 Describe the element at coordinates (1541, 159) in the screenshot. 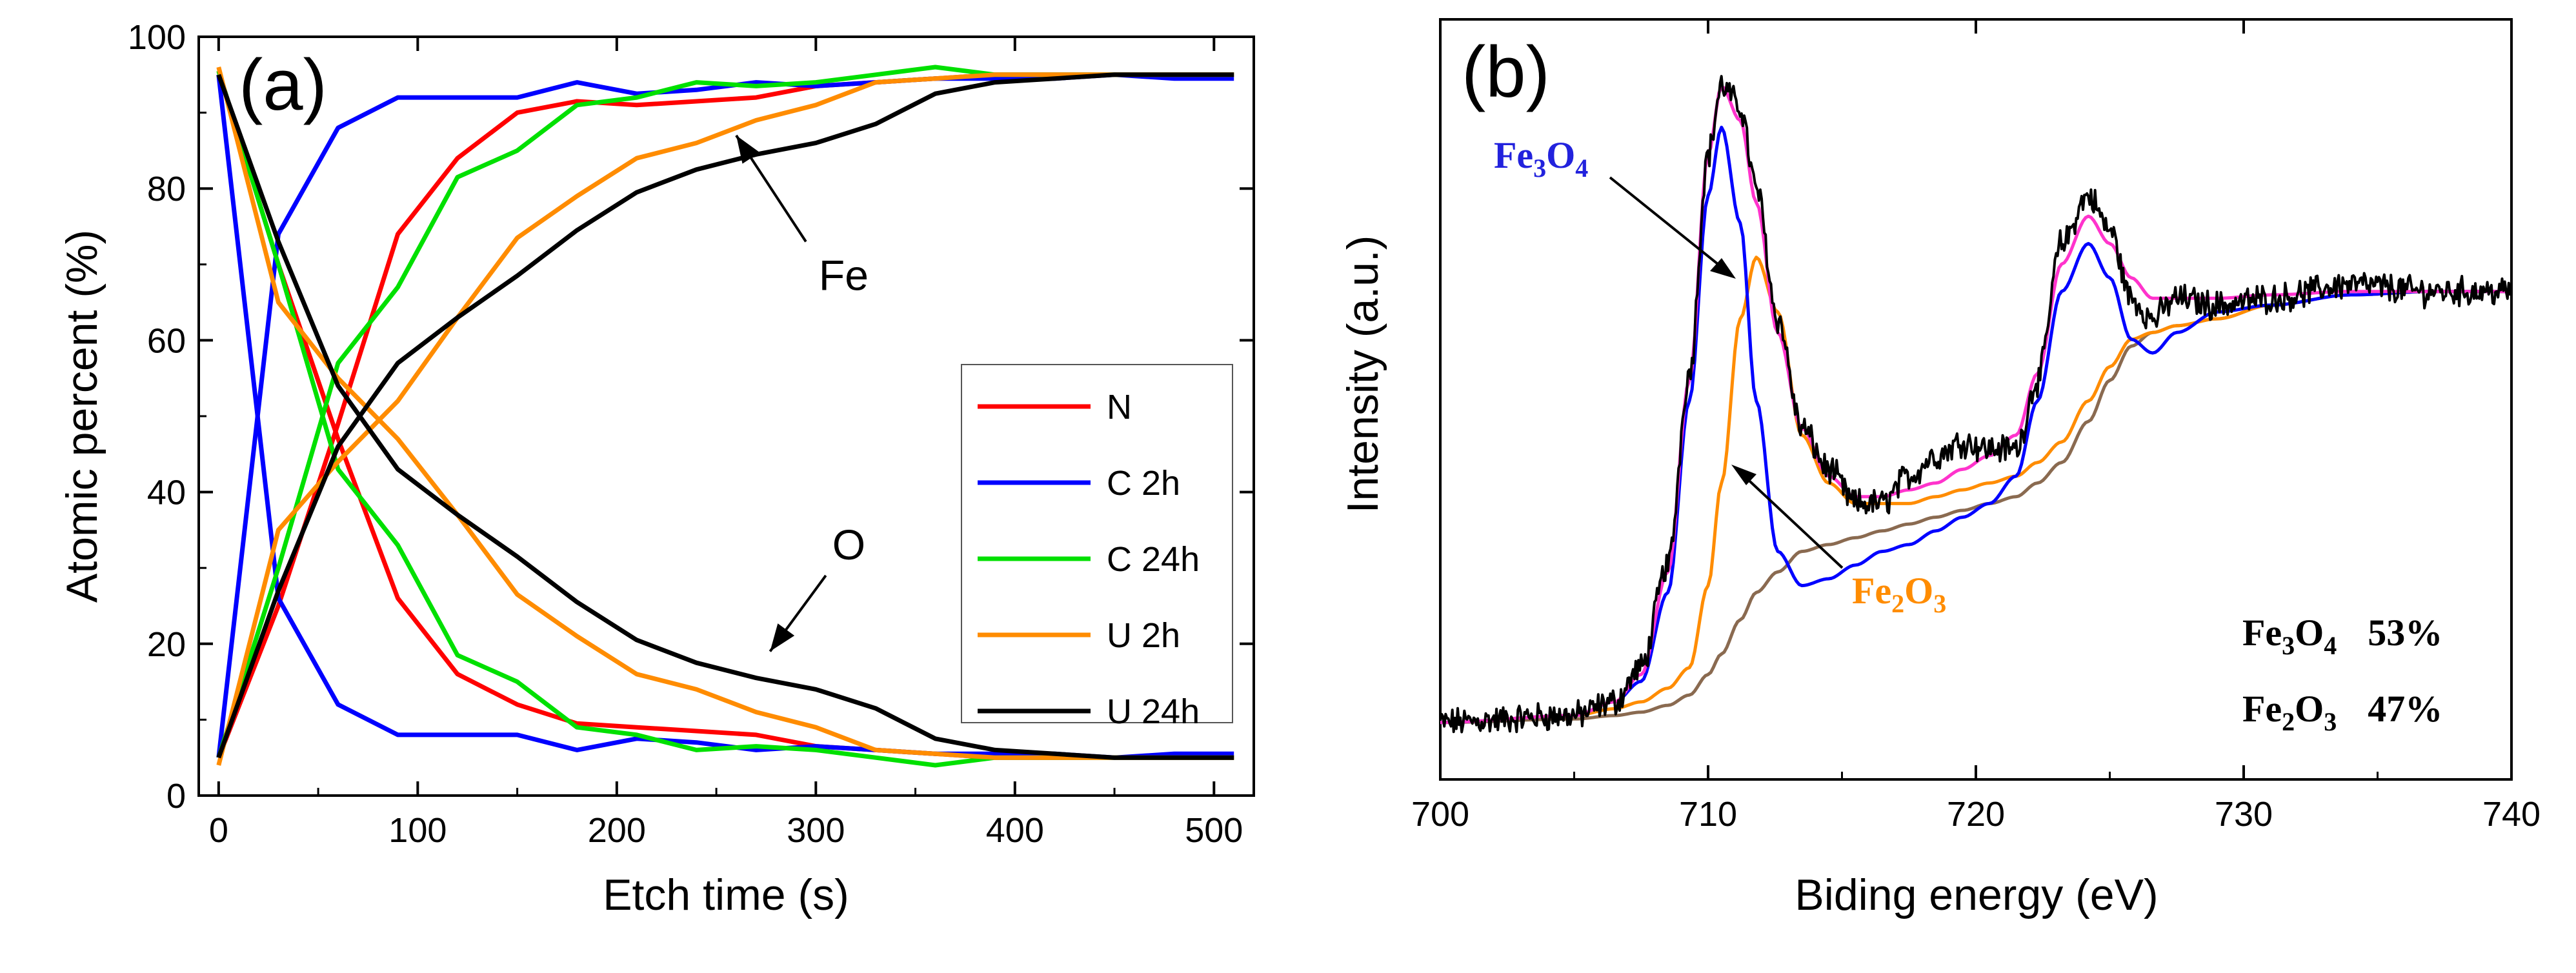

I see `fe3o4-label: Fe3O4` at that location.